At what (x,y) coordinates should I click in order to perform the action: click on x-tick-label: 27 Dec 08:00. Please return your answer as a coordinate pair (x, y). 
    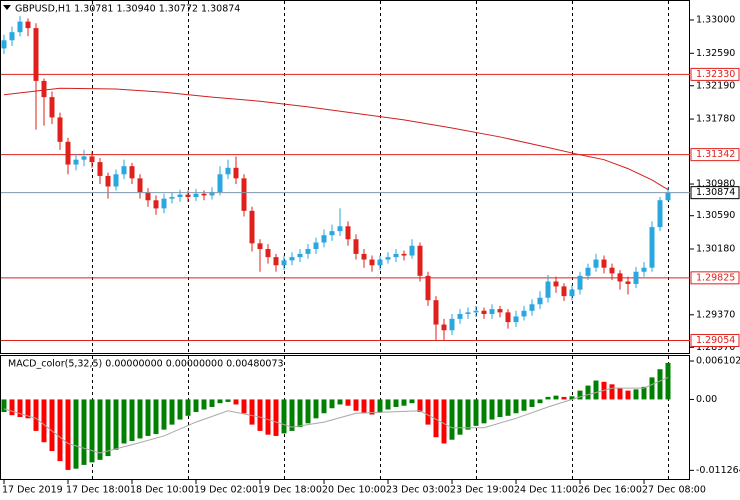
    Looking at the image, I should click on (674, 490).